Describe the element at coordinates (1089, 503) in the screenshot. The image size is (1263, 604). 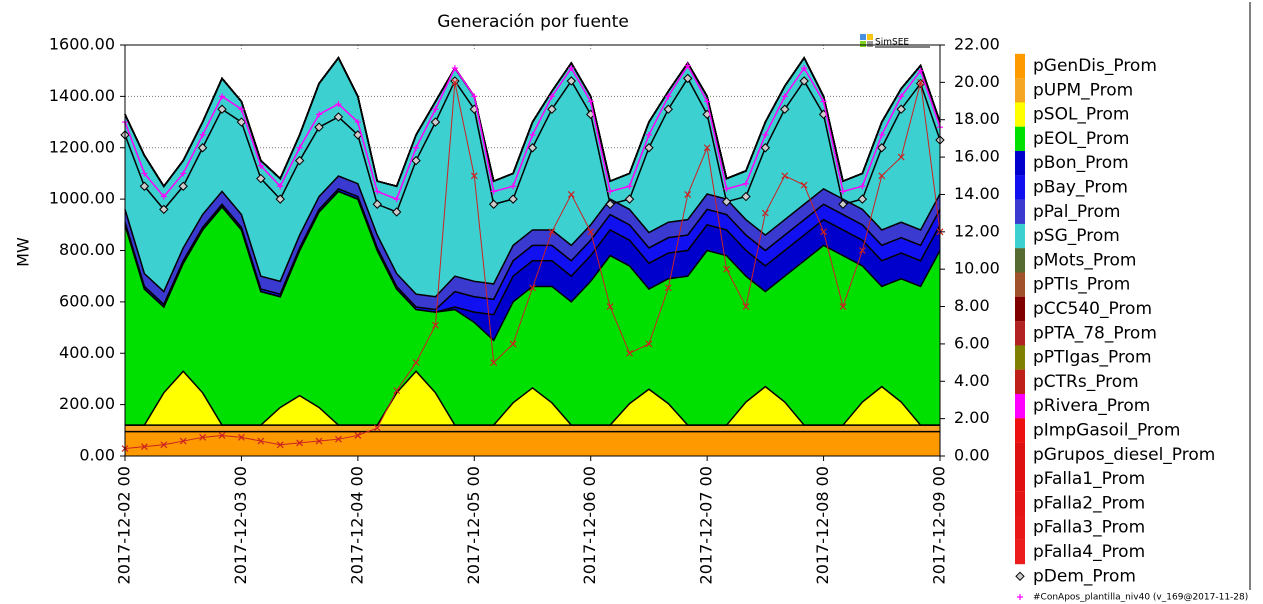
I see `legend-label: pFalla2_Prom` at that location.